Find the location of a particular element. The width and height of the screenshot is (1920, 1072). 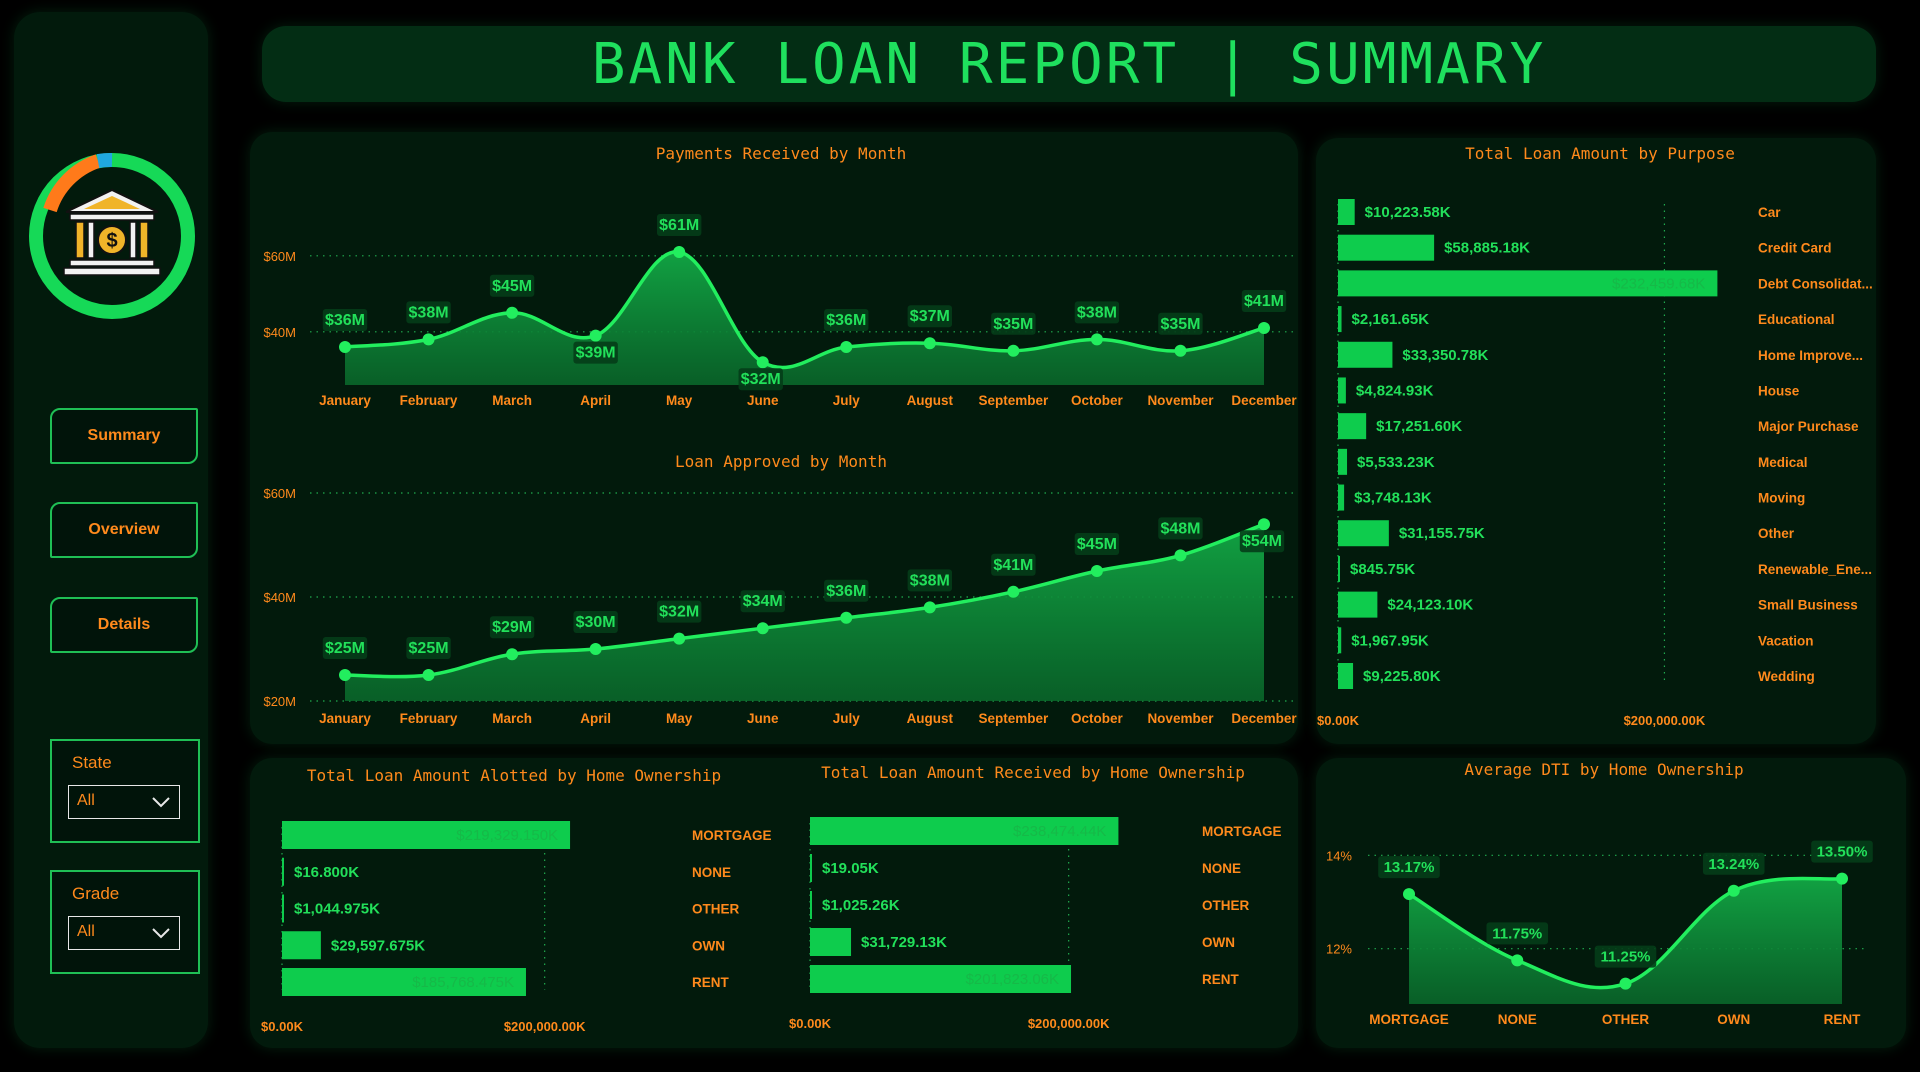

purpose-data-label: $9,225.80K is located at coordinates (1402, 676).